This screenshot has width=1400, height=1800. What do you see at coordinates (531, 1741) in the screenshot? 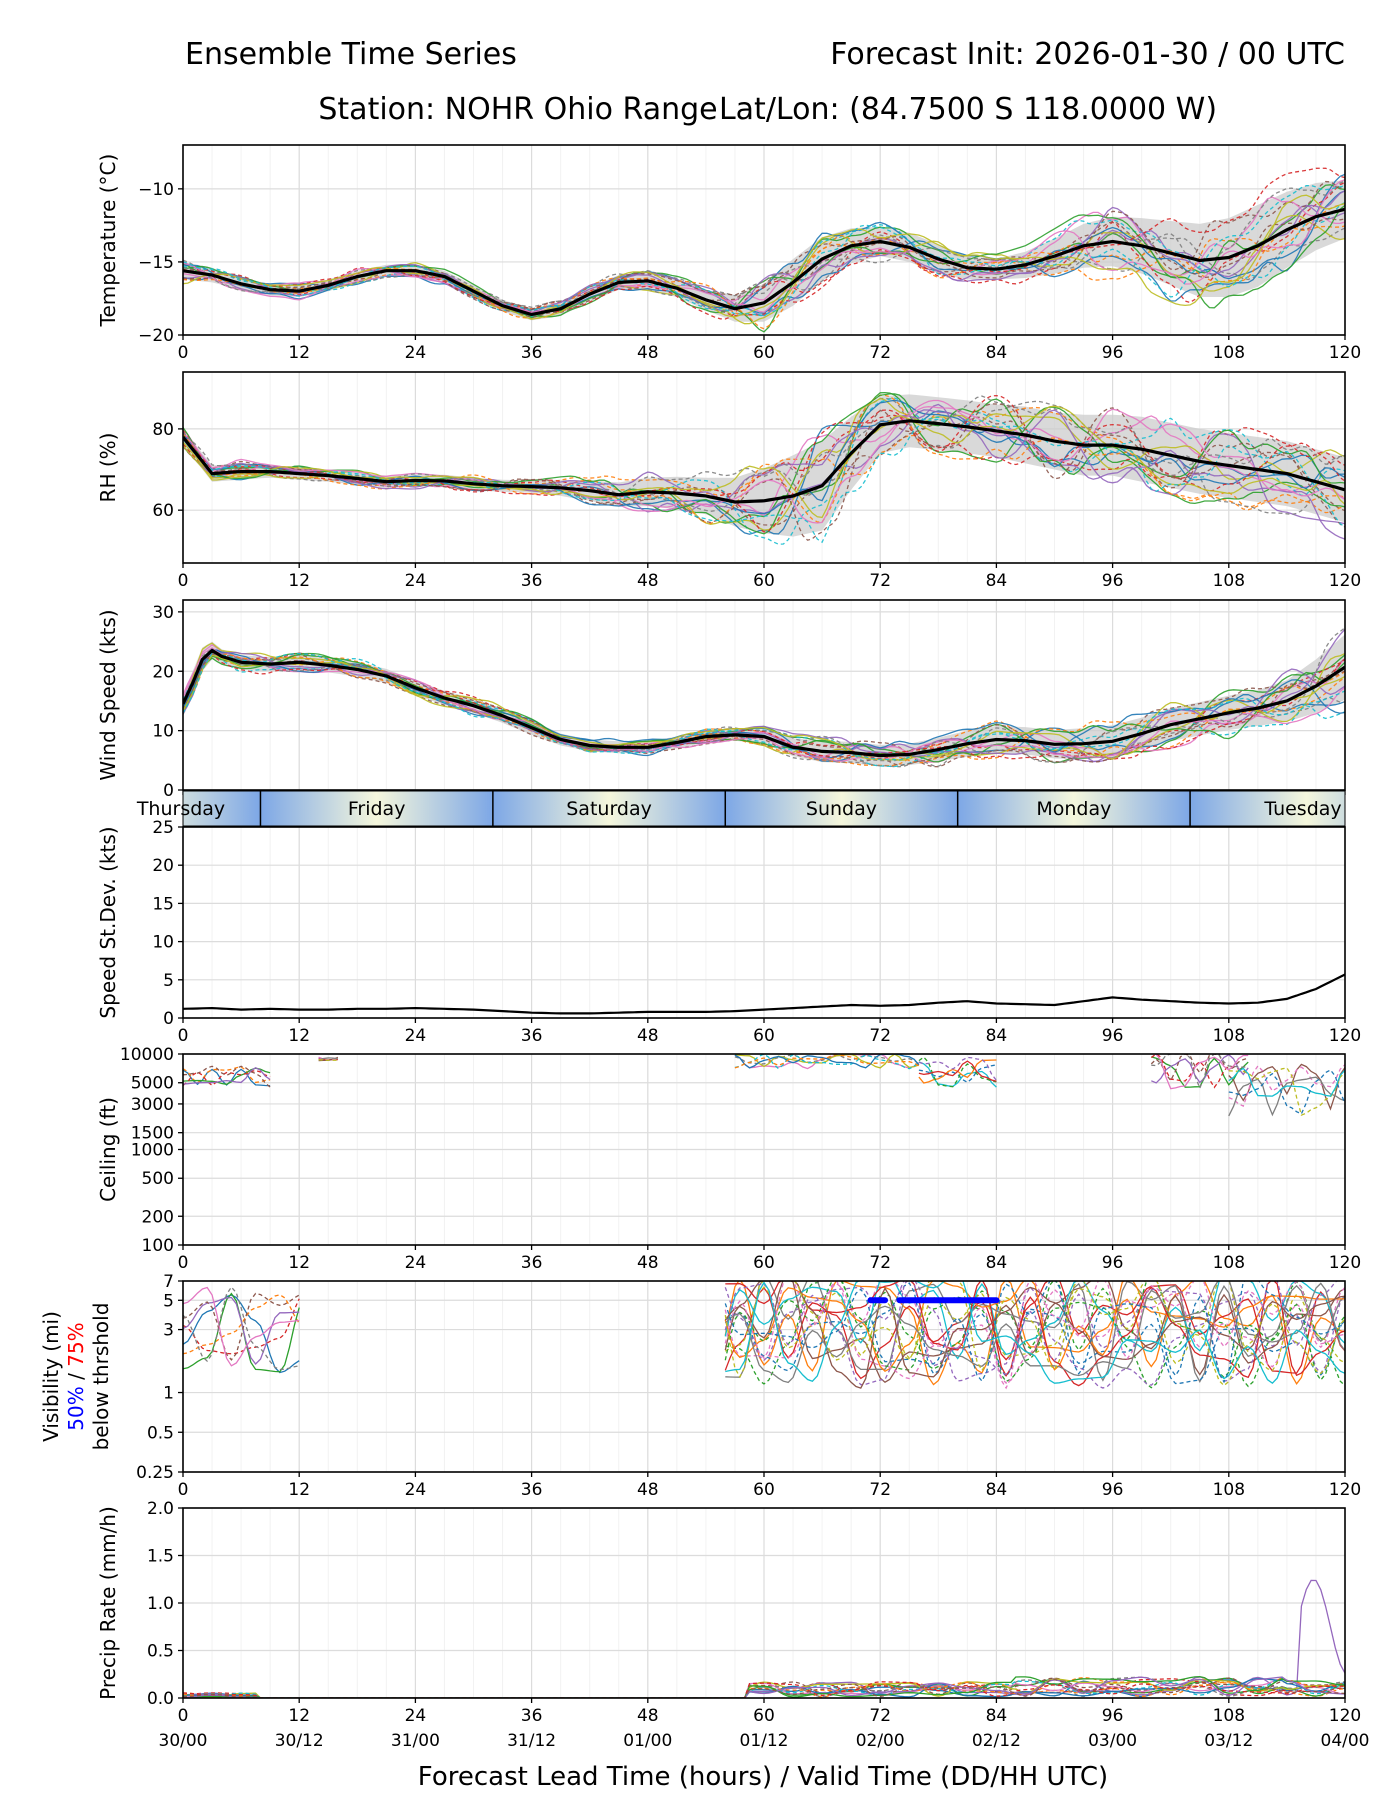
I see `x-valid-label: 31/12` at bounding box center [531, 1741].